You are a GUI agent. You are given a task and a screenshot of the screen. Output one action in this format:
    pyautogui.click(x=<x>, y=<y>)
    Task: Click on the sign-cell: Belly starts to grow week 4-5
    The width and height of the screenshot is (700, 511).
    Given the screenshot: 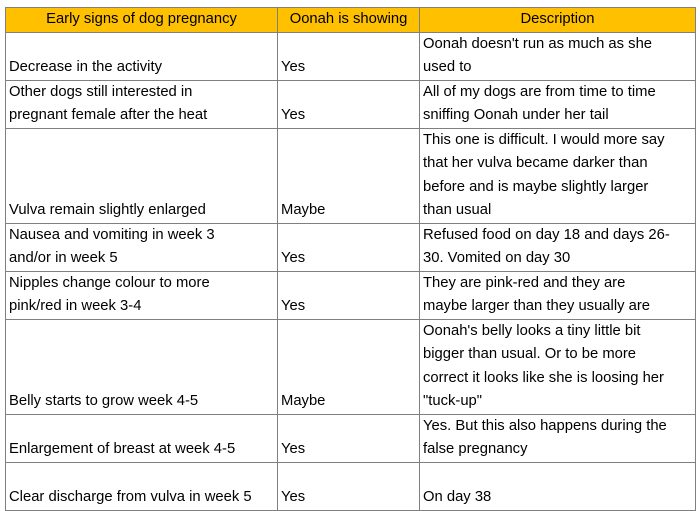 What is the action you would take?
    pyautogui.click(x=141, y=366)
    